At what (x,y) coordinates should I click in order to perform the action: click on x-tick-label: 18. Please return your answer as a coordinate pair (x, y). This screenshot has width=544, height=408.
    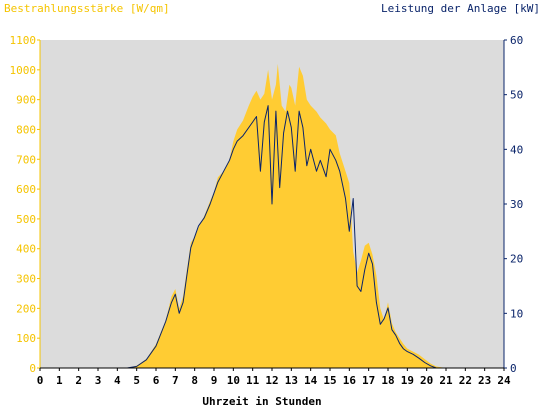
    Looking at the image, I should click on (387, 380).